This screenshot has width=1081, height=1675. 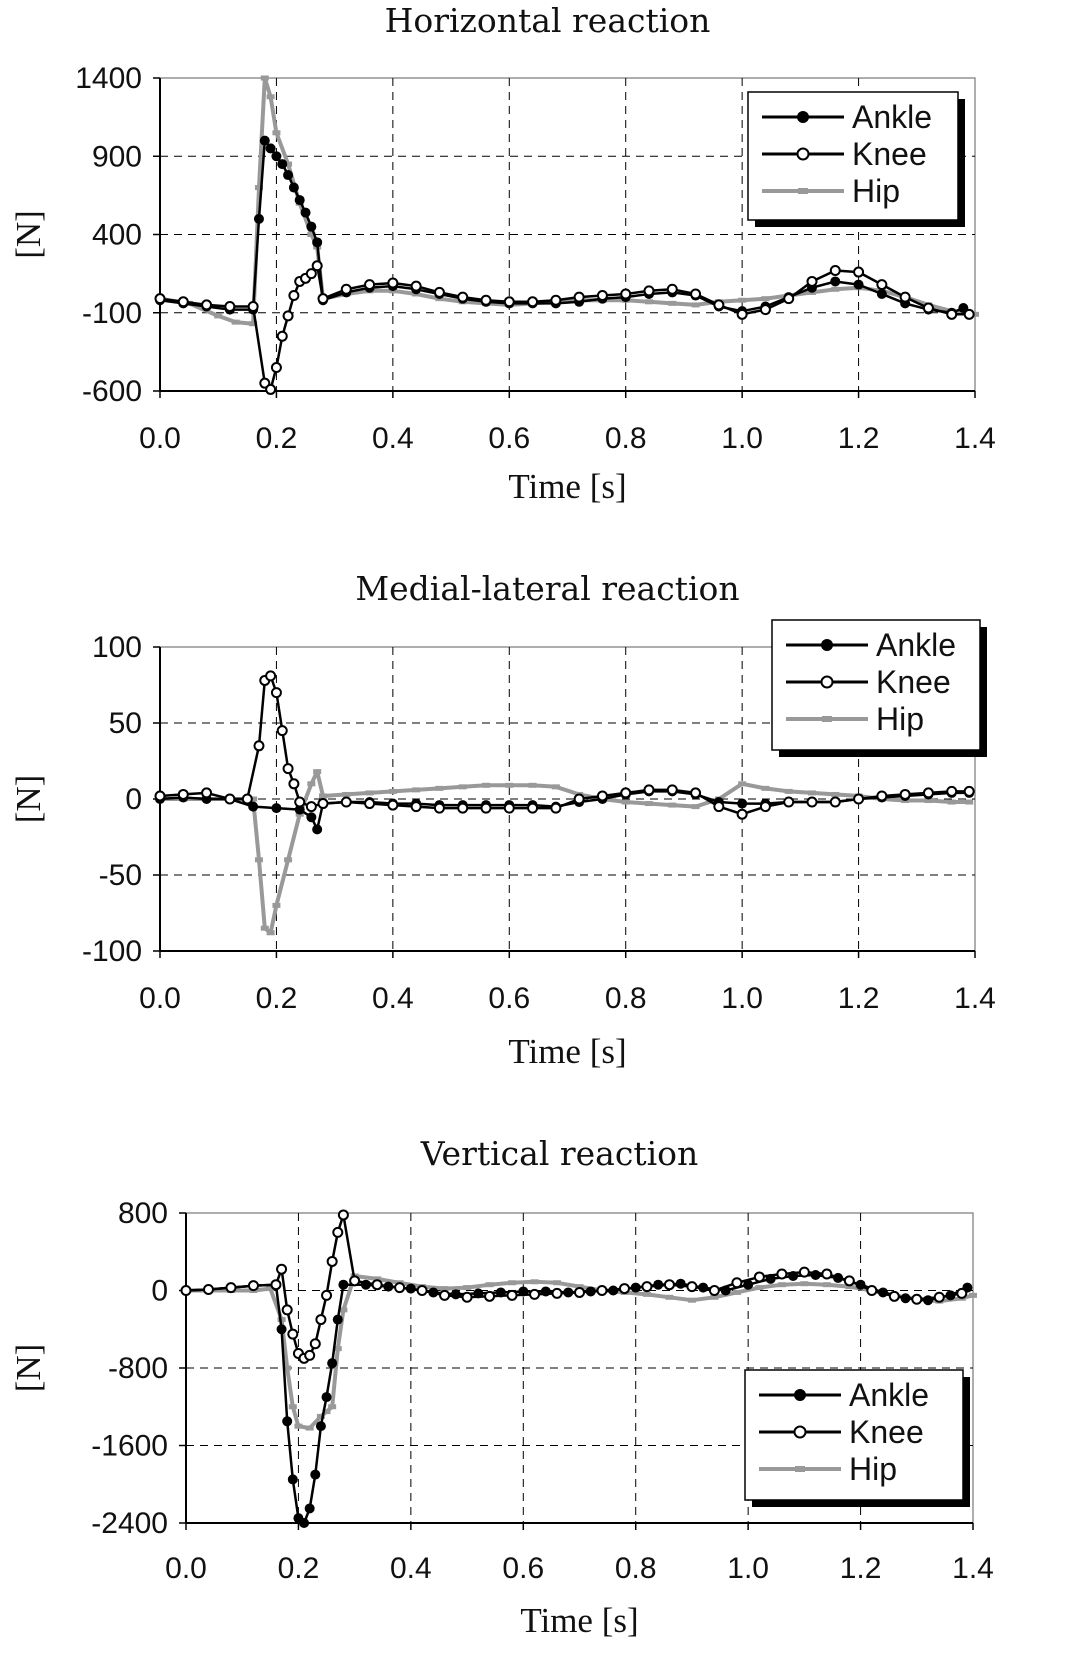 I want to click on x-tick-label: 0.6, so click(x=509, y=438).